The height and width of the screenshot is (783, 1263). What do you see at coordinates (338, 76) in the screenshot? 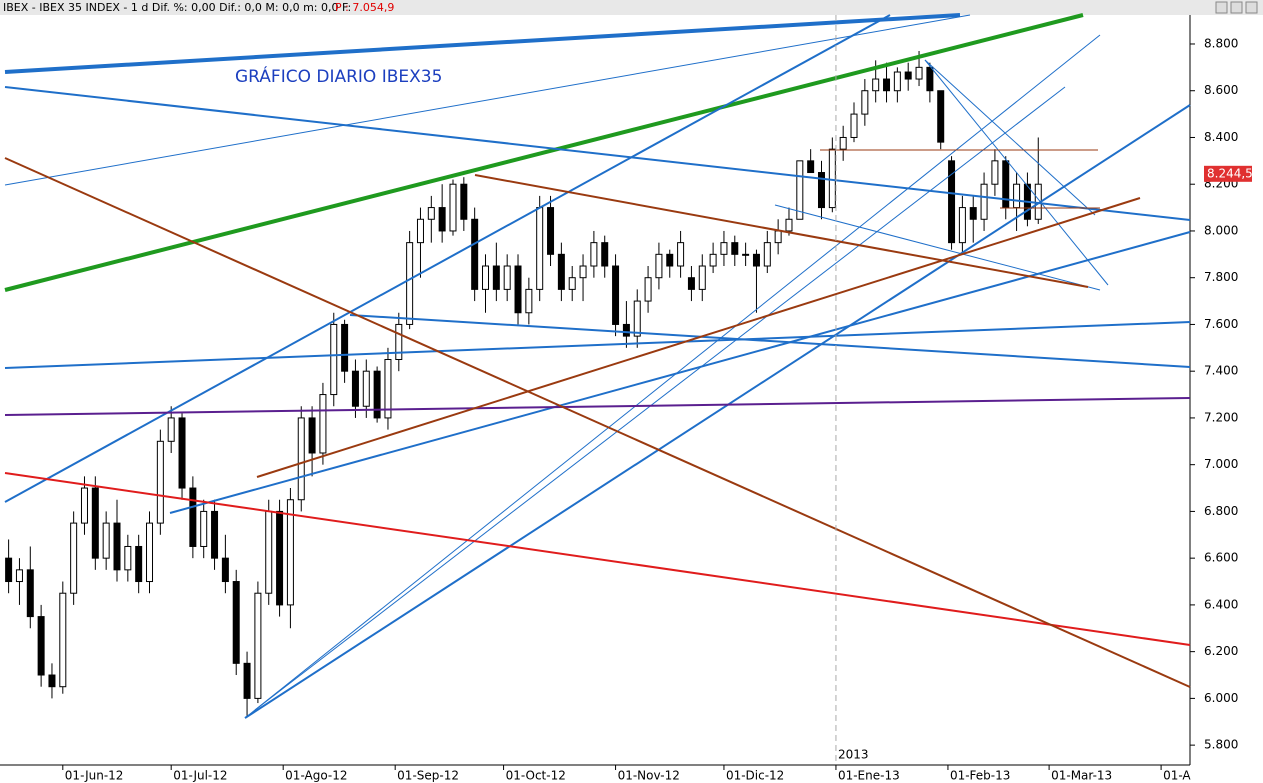
I see `chart-title: GRÁFICO DIARIO IBEX35` at bounding box center [338, 76].